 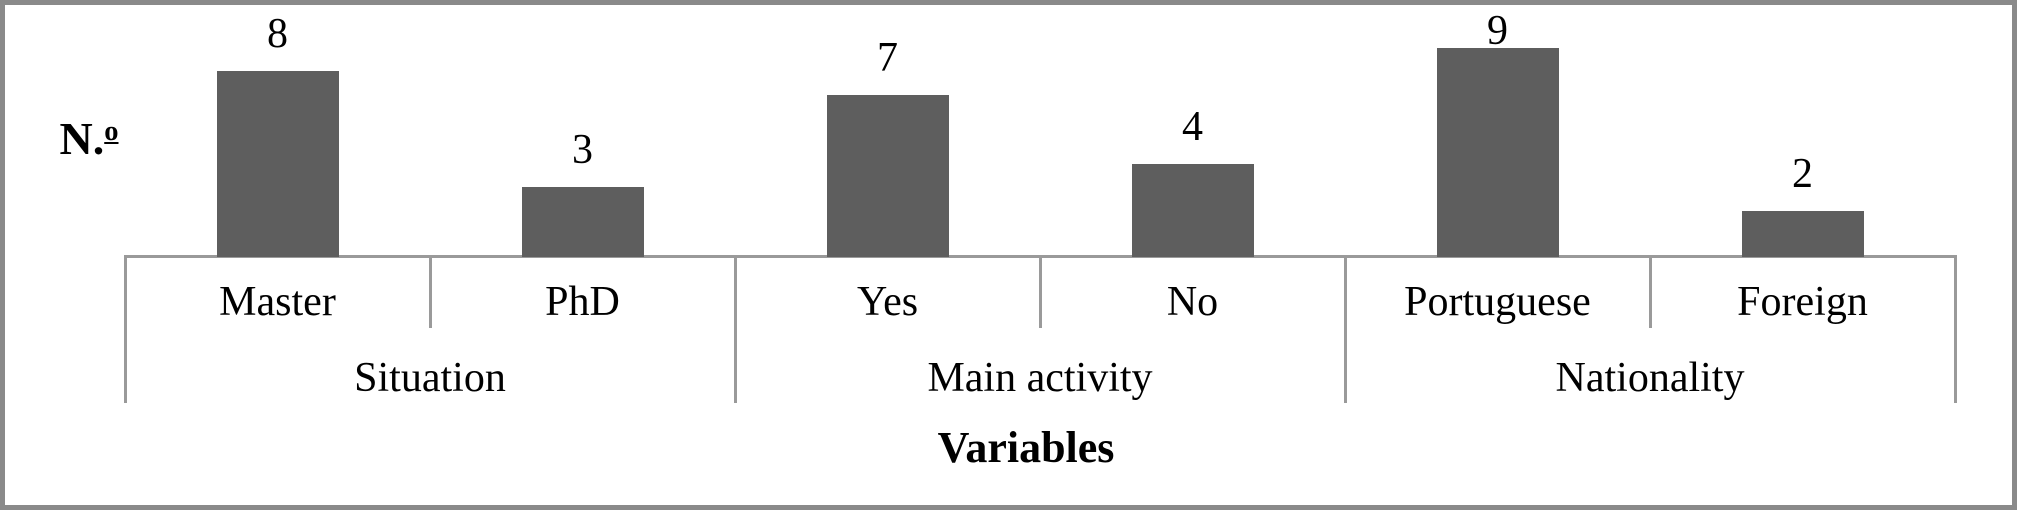 I want to click on category-label: Master, so click(x=277, y=302).